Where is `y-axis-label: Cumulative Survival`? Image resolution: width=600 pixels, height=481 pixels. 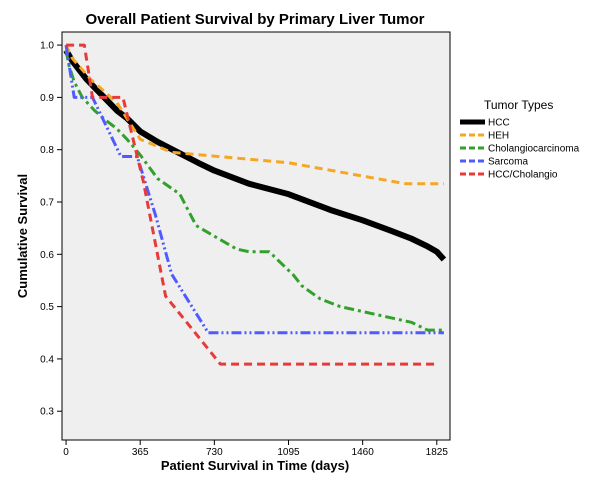
y-axis-label: Cumulative Survival is located at coordinates (22, 236).